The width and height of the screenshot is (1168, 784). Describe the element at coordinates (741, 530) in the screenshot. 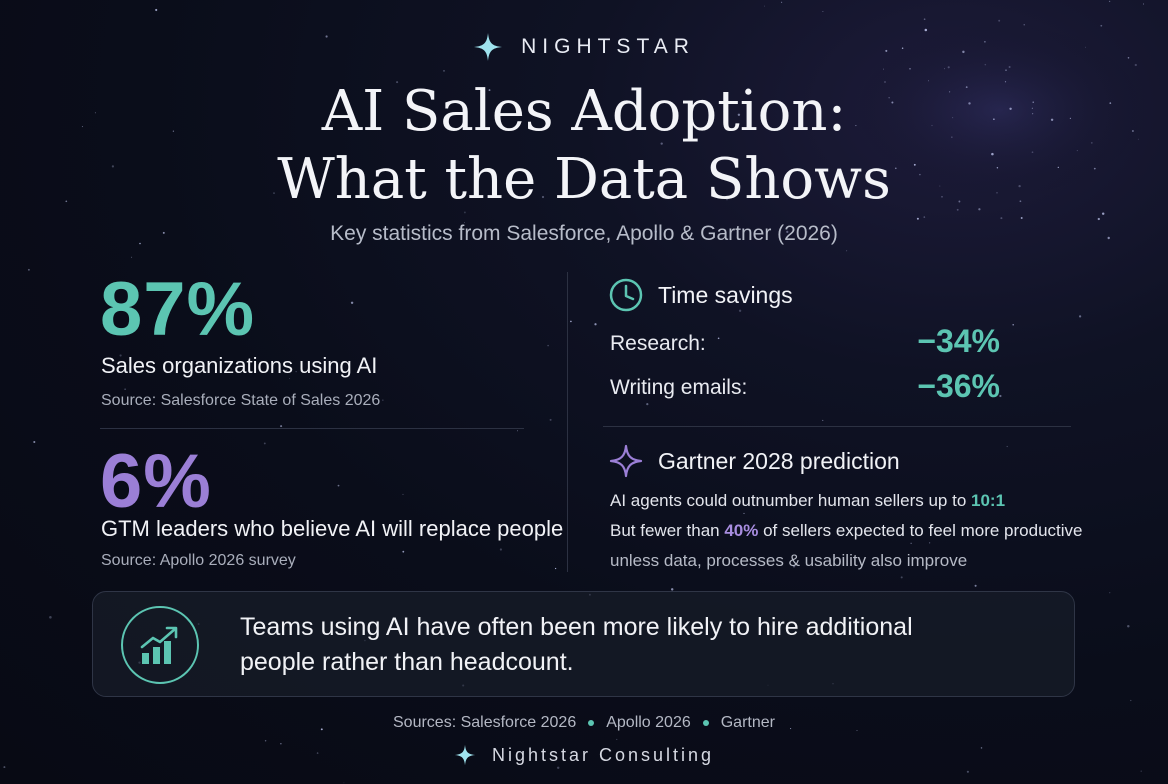

I see `prediction-percent: 40%` at that location.